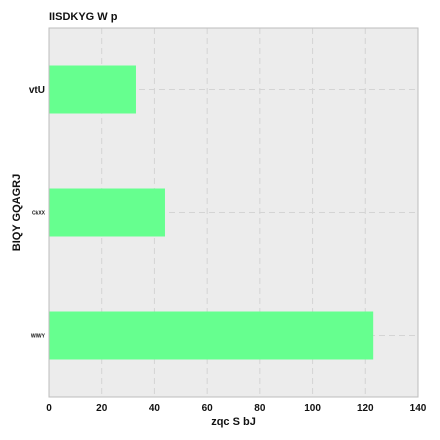  I want to click on chart-title: IISDKYG W p, so click(83, 17).